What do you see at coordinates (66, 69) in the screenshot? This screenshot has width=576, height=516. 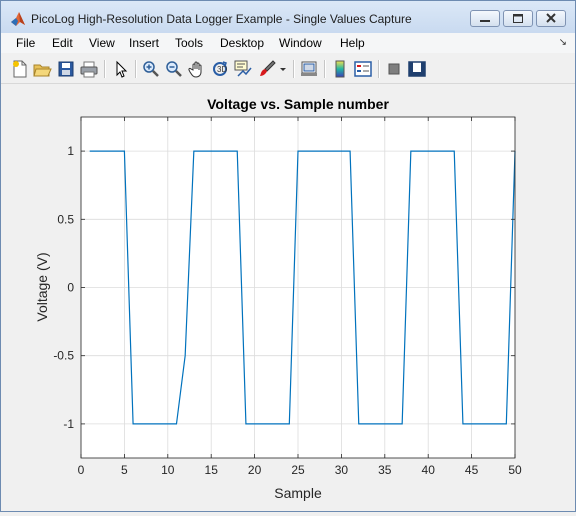 I see `save-icon` at bounding box center [66, 69].